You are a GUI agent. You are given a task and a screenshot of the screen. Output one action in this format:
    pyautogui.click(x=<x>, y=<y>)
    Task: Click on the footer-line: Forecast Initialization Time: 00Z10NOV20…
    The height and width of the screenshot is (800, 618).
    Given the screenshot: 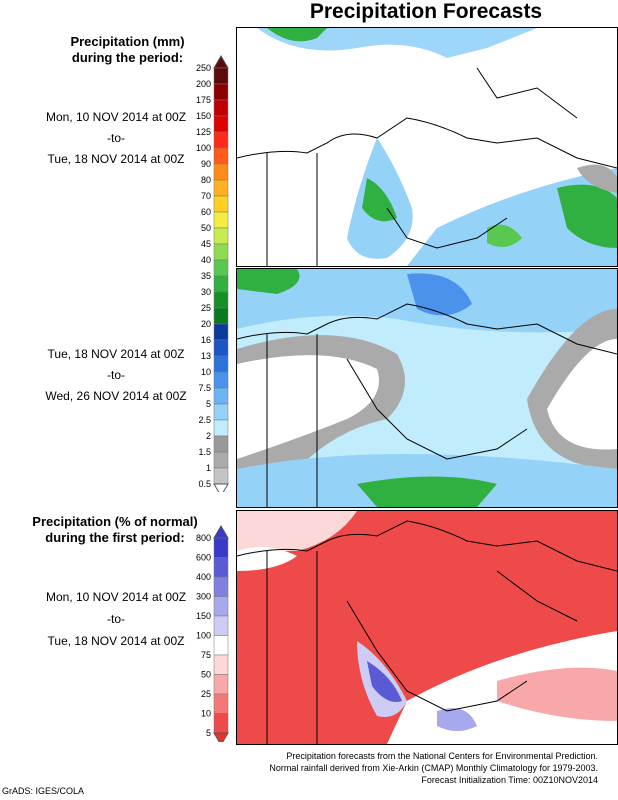 What is the action you would take?
    pyautogui.click(x=509, y=780)
    